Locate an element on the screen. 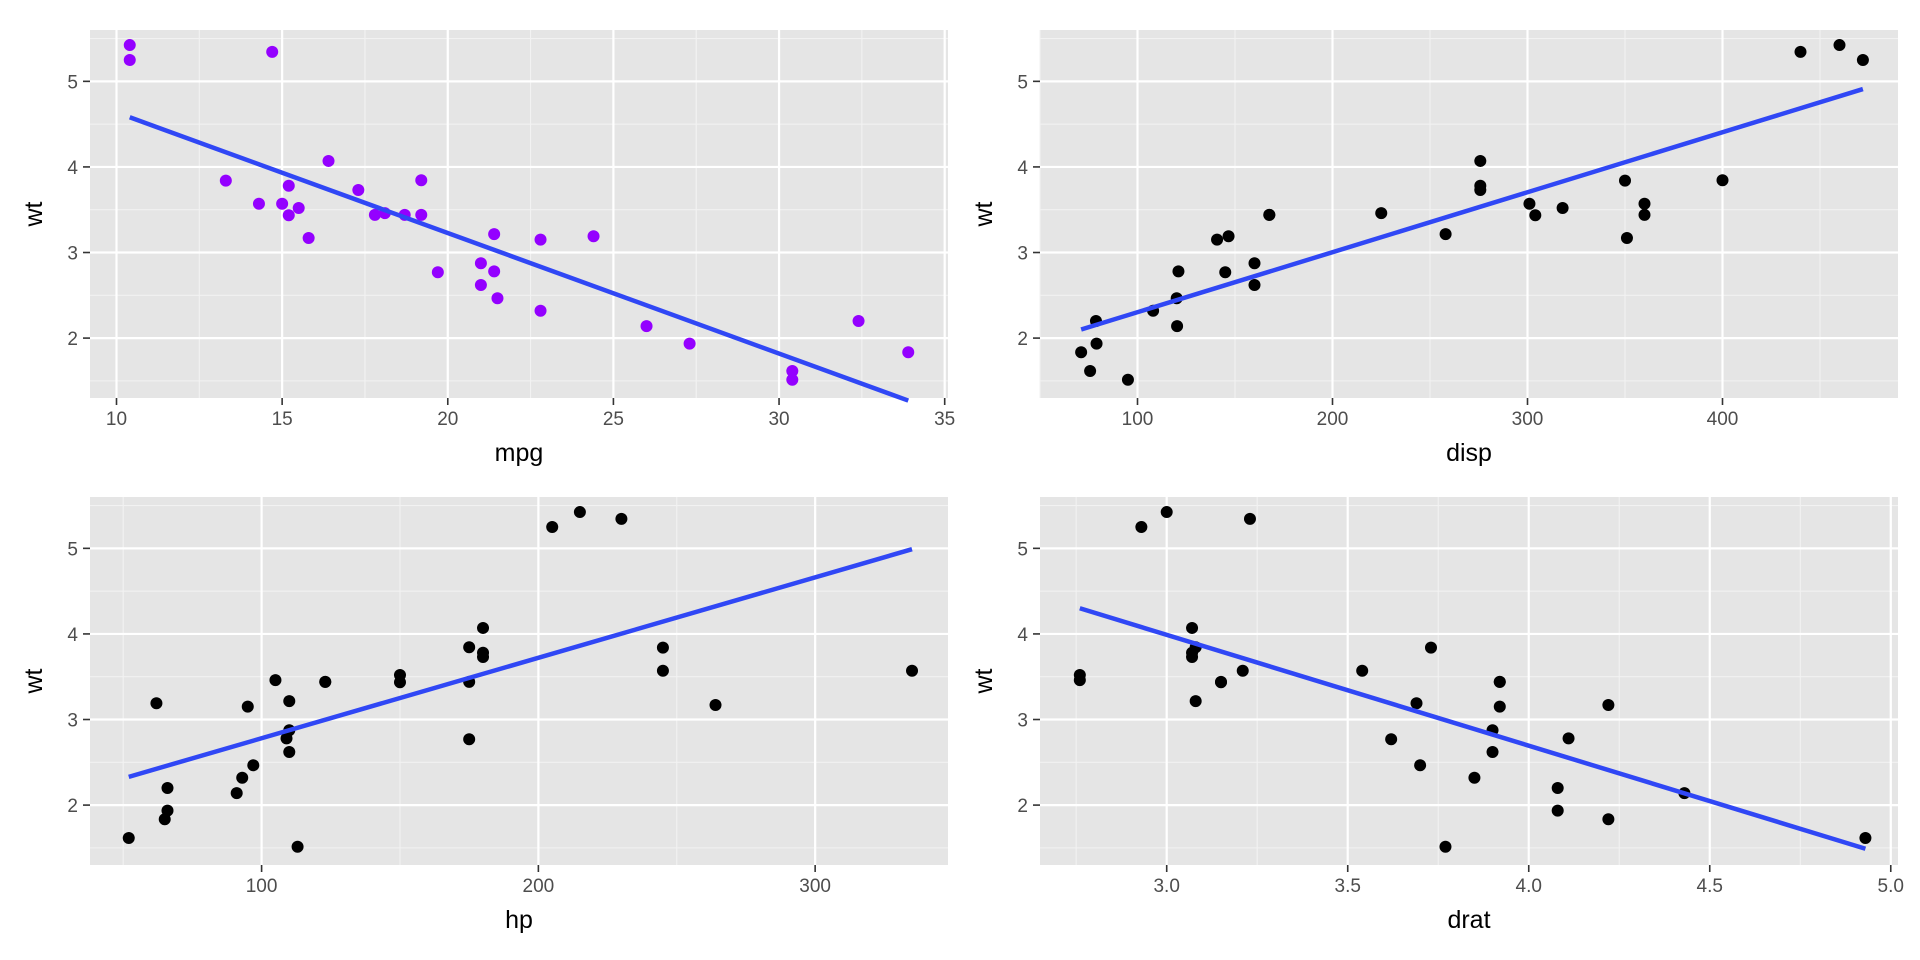 The height and width of the screenshot is (960, 1920). x-tick-label: 300 is located at coordinates (815, 886).